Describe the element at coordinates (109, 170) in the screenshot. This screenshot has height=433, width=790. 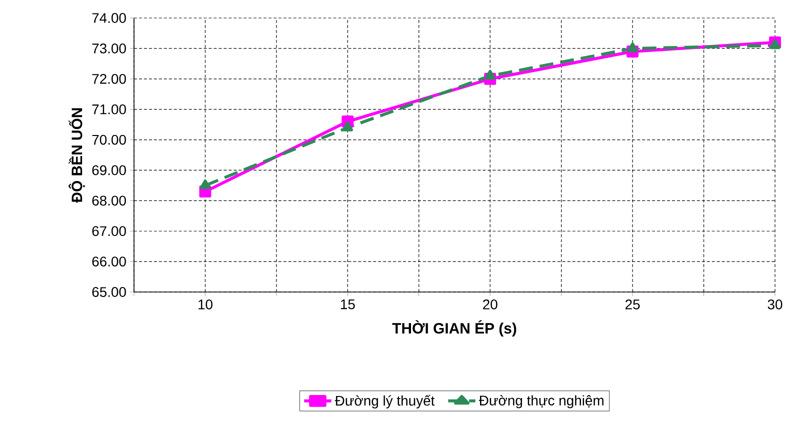
I see `y-tick-label: 69.00` at that location.